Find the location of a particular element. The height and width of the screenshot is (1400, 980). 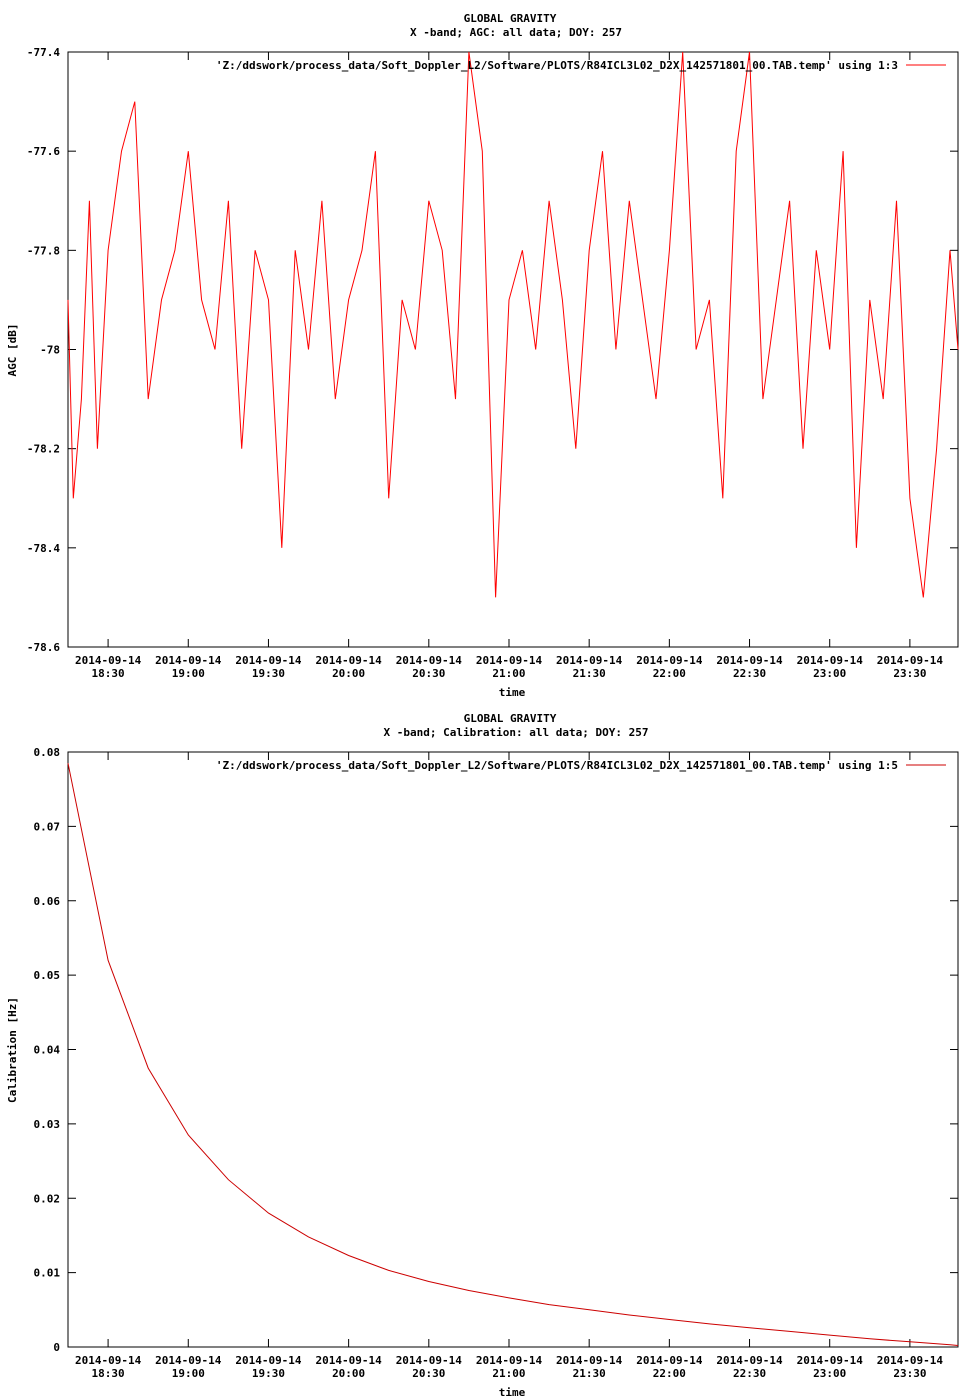

y-tick-label: -78.2 is located at coordinates (43, 449).